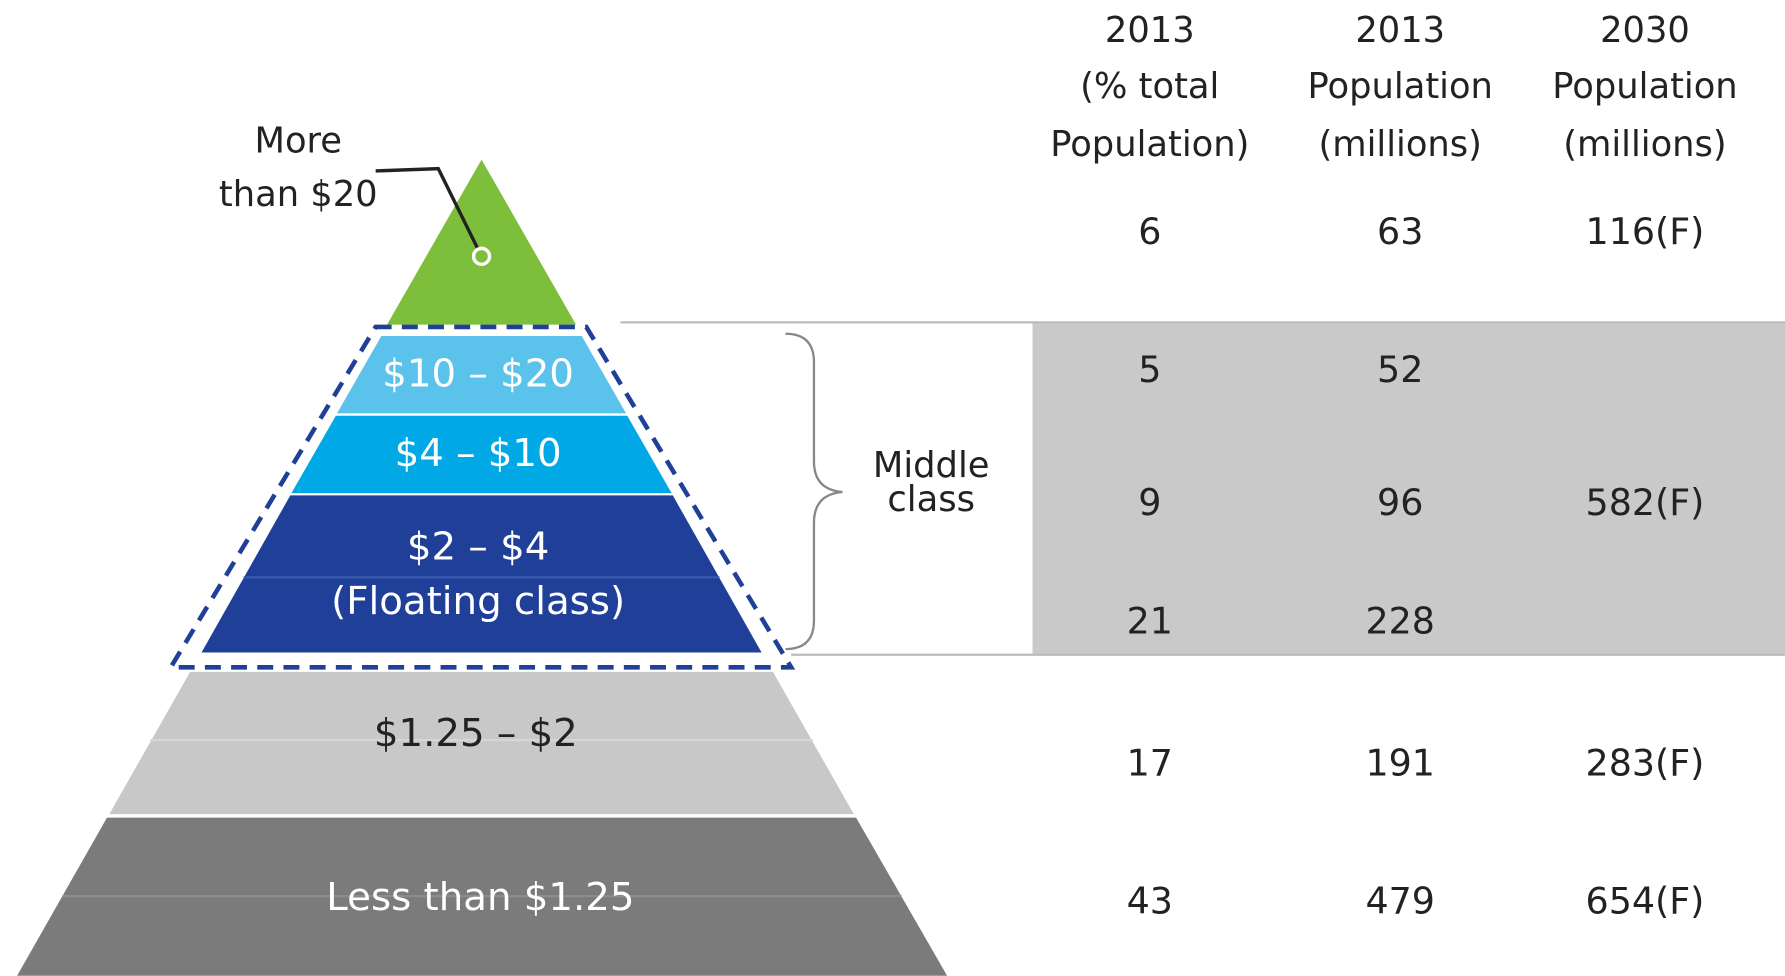  What do you see at coordinates (1149, 86) in the screenshot?
I see `column-header: (% total` at bounding box center [1149, 86].